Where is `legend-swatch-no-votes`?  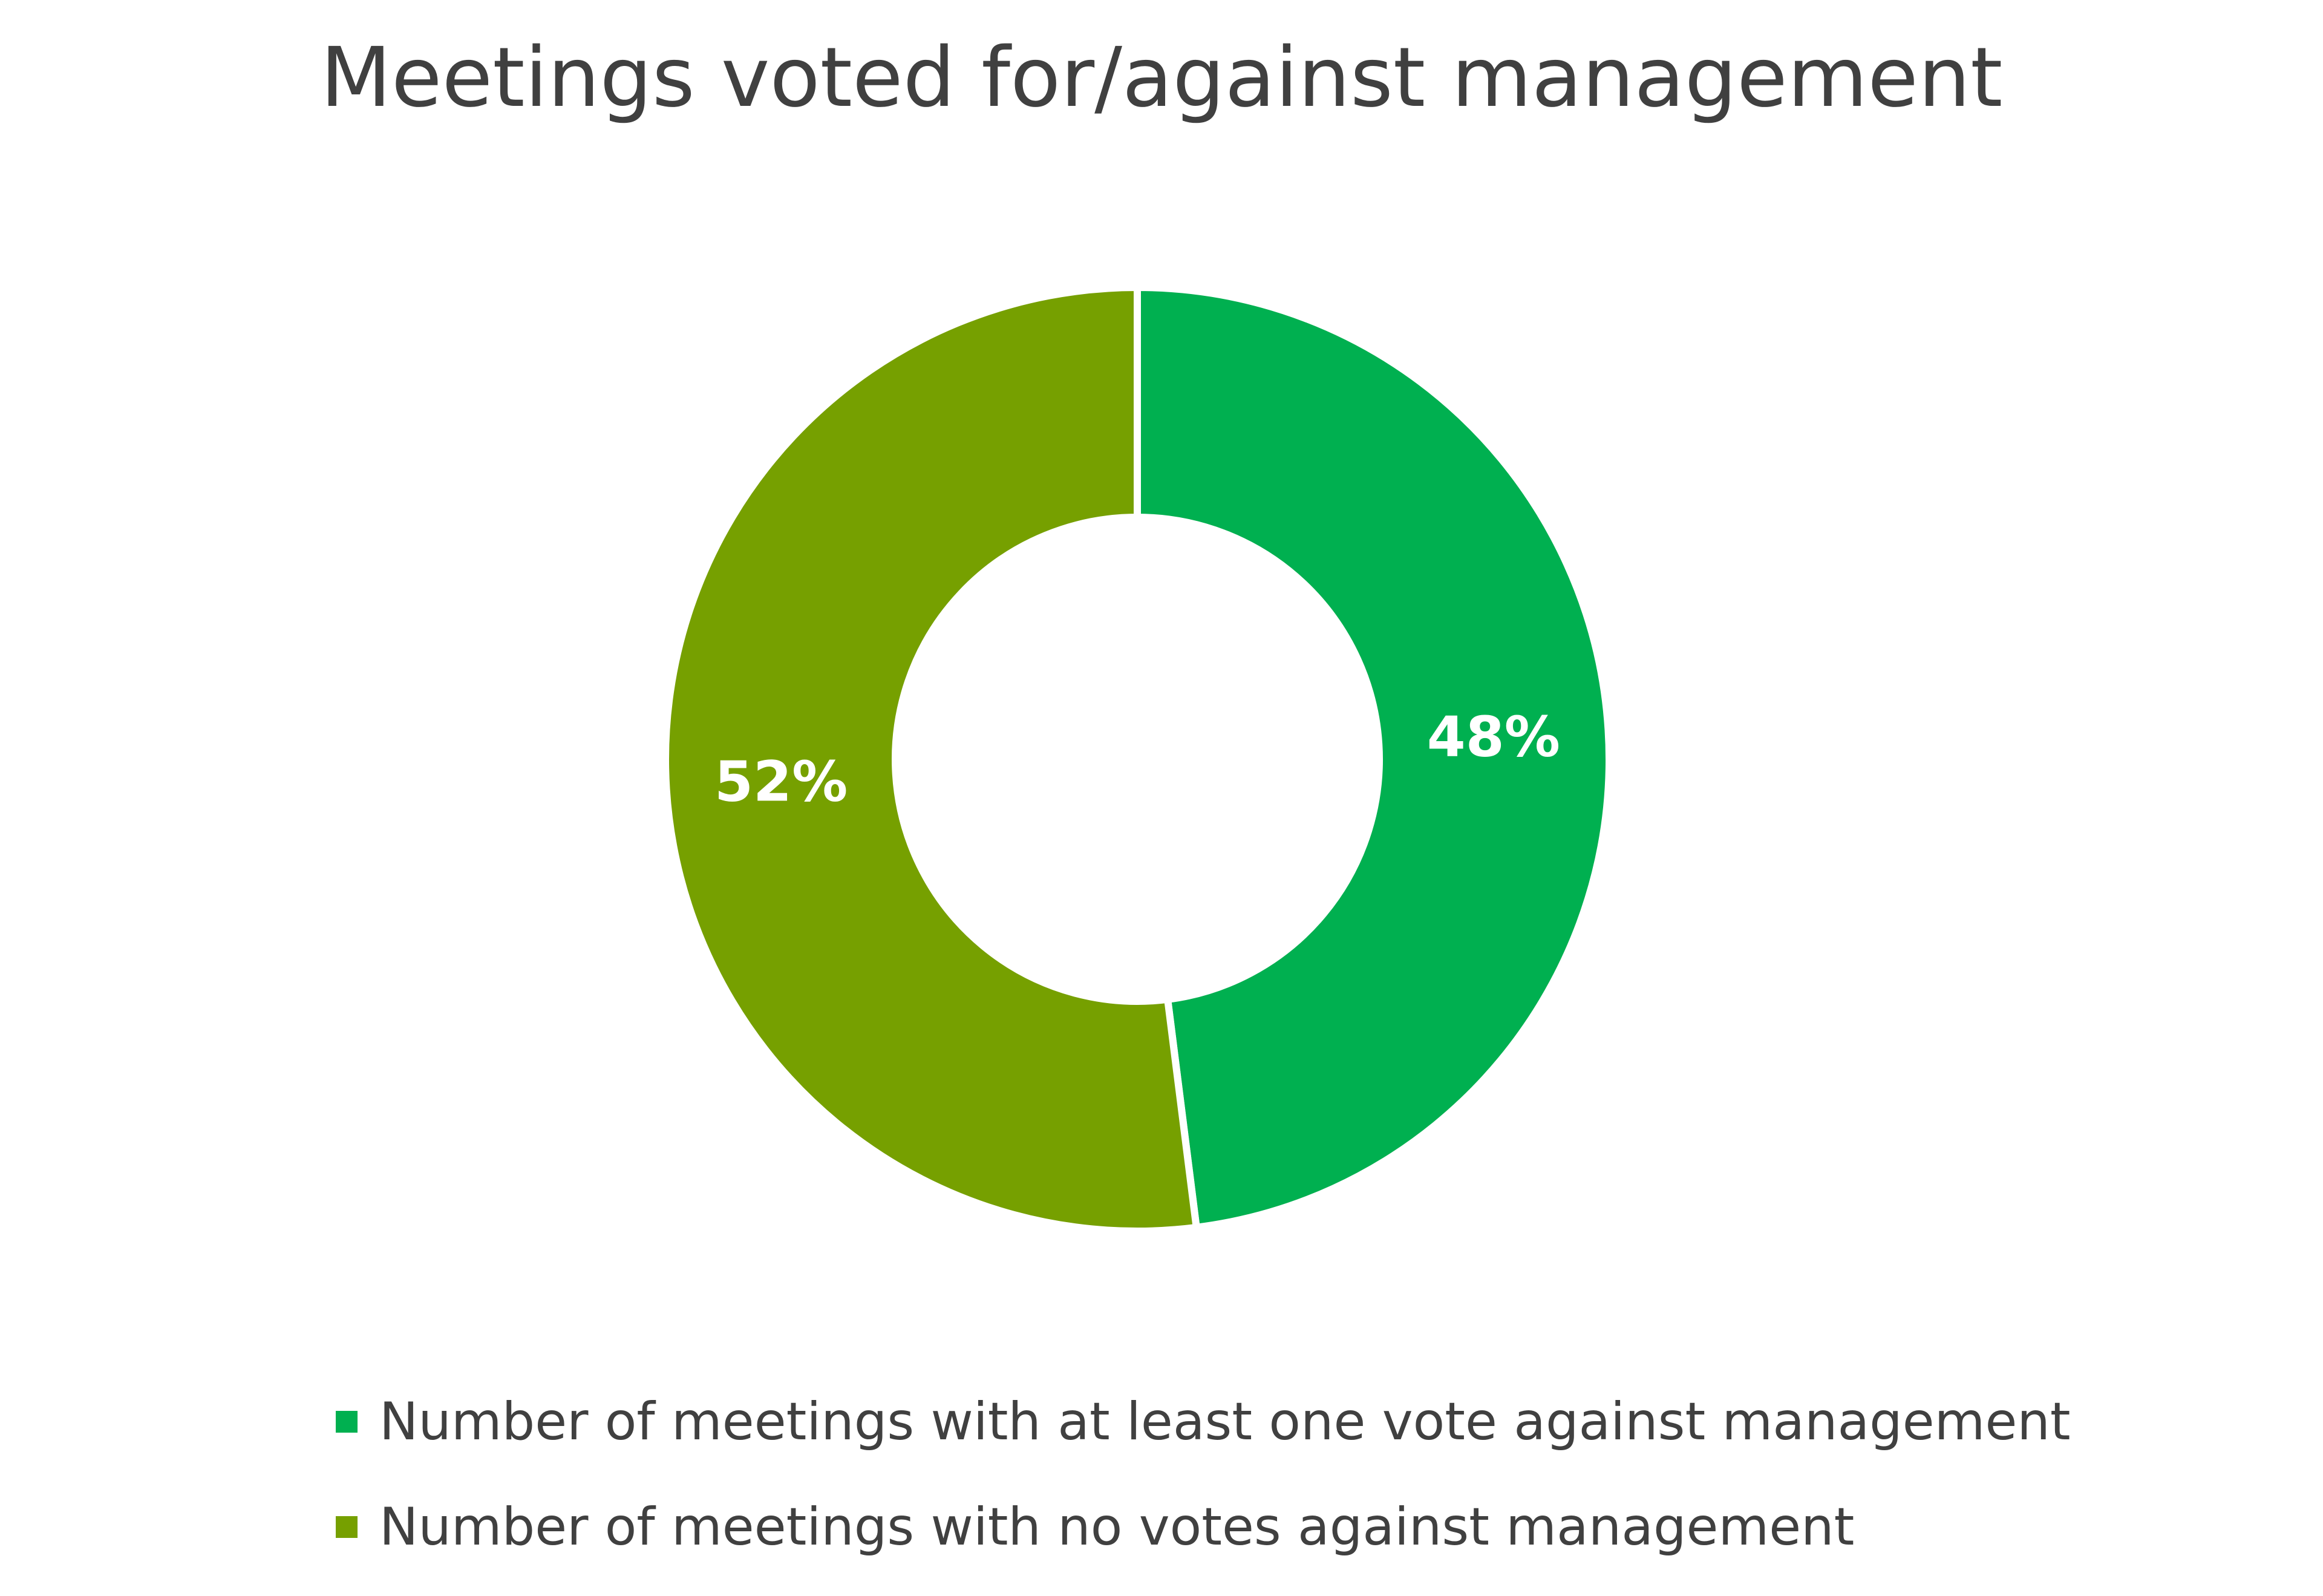
legend-swatch-no-votes is located at coordinates (347, 1527).